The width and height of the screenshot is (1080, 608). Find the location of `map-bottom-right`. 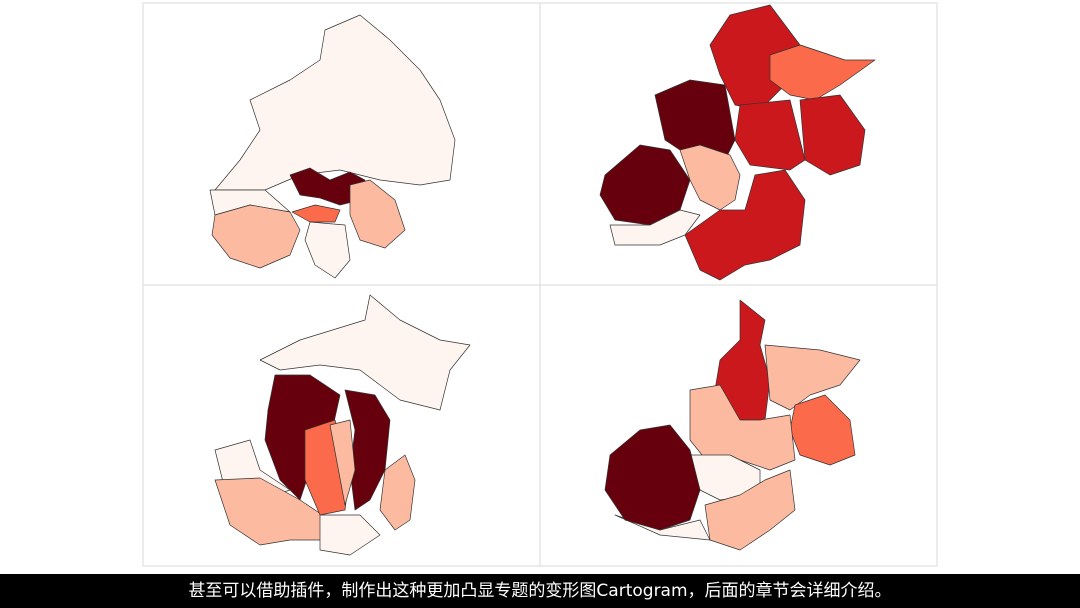

map-bottom-right is located at coordinates (732, 425).